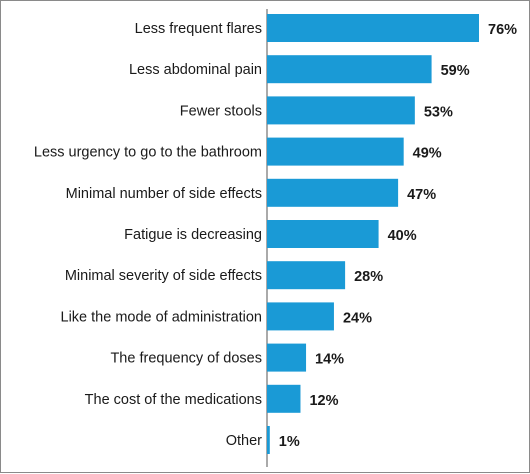 The height and width of the screenshot is (474, 530). Describe the element at coordinates (402, 236) in the screenshot. I see `value-label: 40%` at that location.